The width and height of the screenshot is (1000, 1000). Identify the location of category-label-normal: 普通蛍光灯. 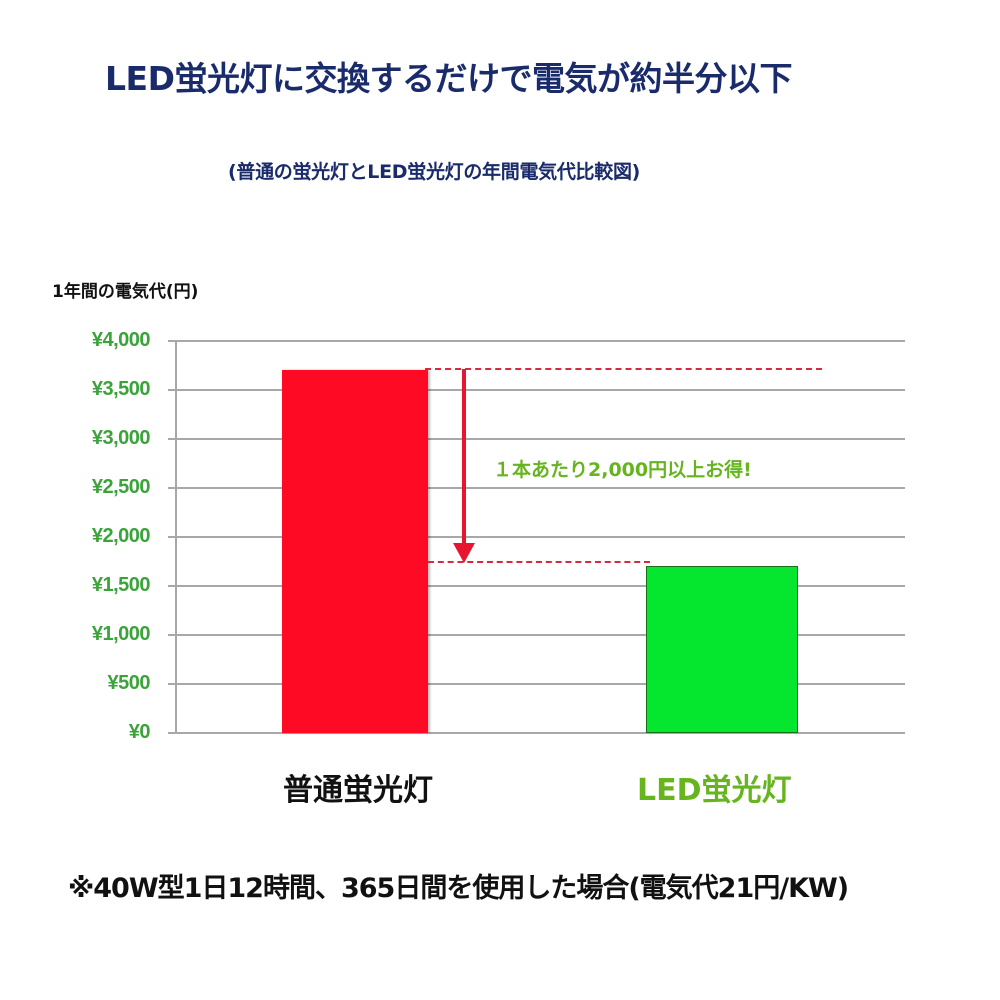
(358, 790).